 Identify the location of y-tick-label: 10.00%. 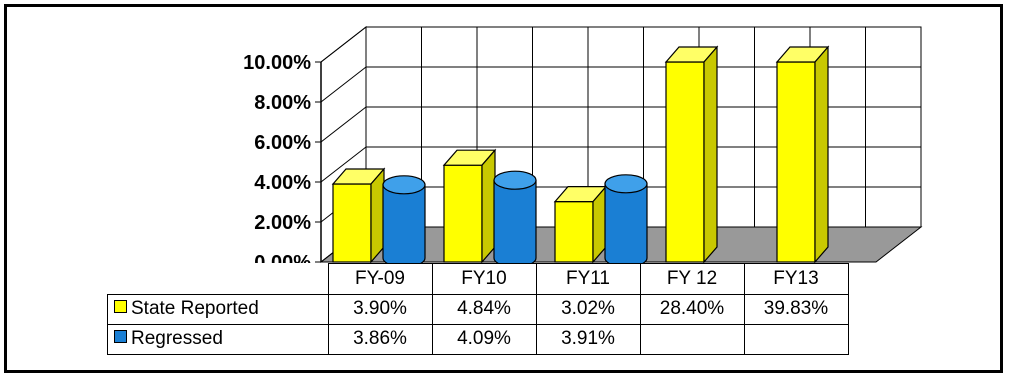
(277, 63).